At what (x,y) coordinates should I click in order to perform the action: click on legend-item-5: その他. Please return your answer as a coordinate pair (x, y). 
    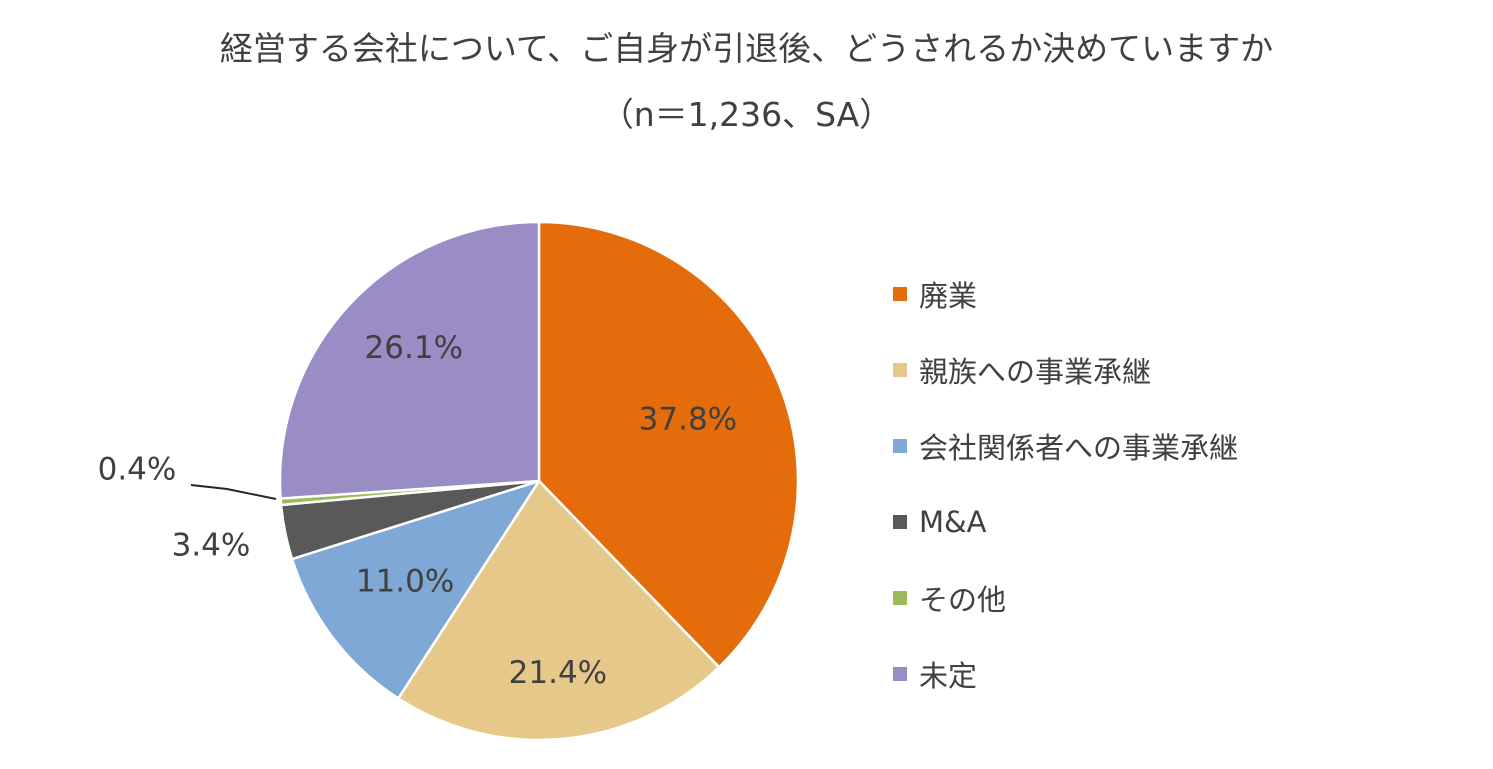
    Looking at the image, I should click on (1065, 598).